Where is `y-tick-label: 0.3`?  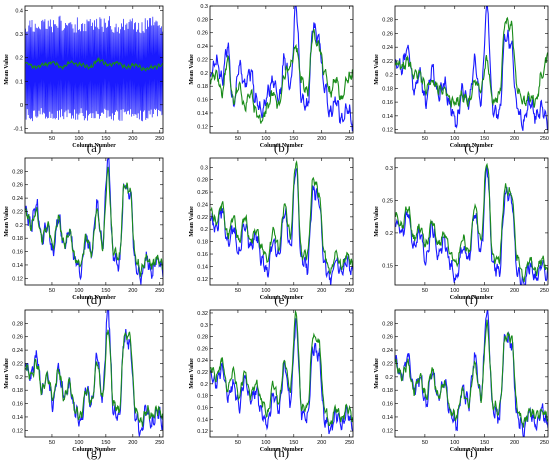
y-tick-label: 0.3 is located at coordinates (389, 169).